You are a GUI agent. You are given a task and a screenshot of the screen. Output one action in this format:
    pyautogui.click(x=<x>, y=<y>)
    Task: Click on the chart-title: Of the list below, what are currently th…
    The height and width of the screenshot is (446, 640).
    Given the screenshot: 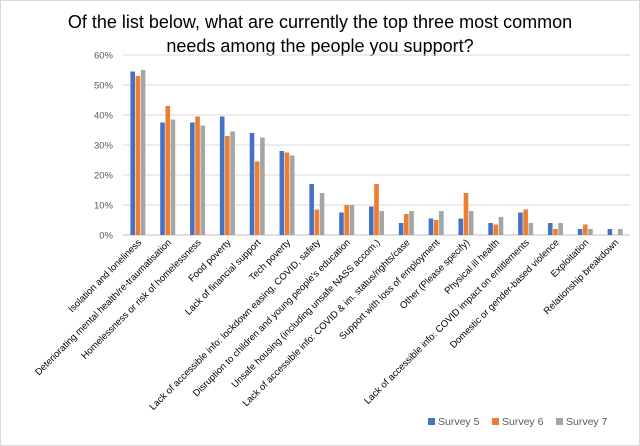 What is the action you would take?
    pyautogui.click(x=320, y=34)
    